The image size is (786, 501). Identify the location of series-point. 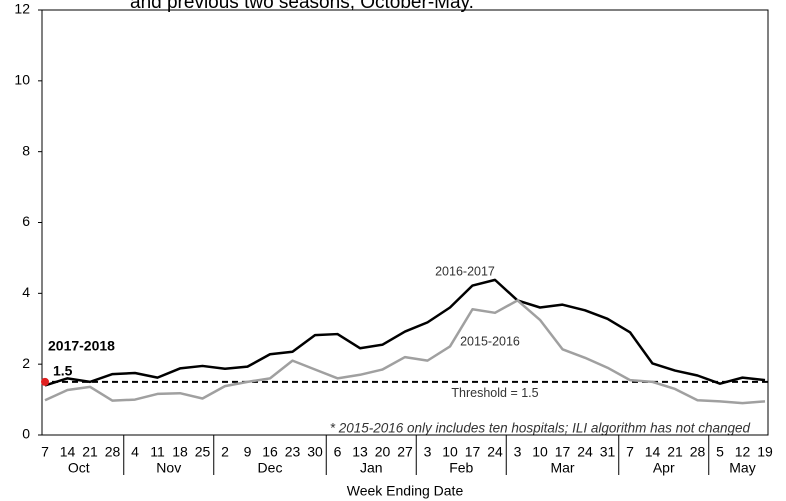
(45, 381).